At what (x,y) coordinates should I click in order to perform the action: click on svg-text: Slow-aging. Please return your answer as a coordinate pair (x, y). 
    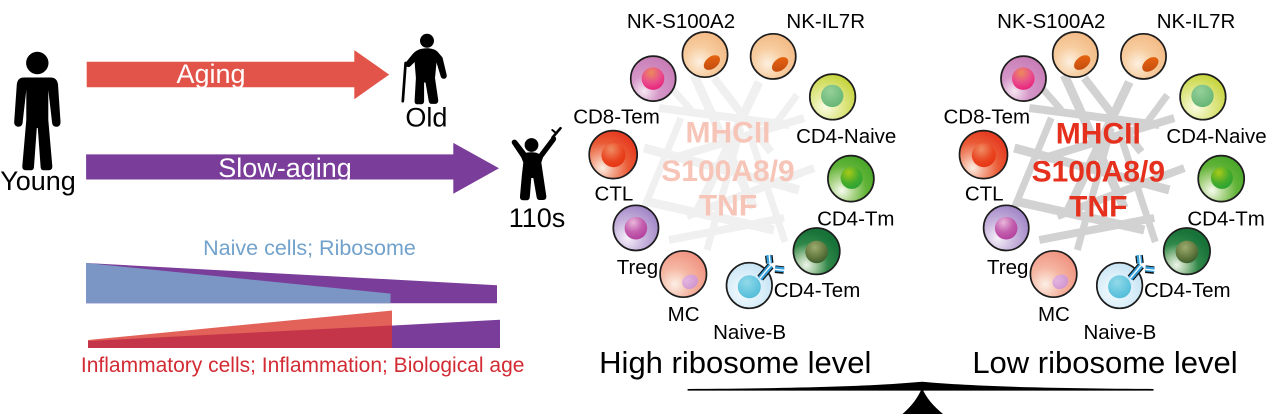
    Looking at the image, I should click on (285, 168).